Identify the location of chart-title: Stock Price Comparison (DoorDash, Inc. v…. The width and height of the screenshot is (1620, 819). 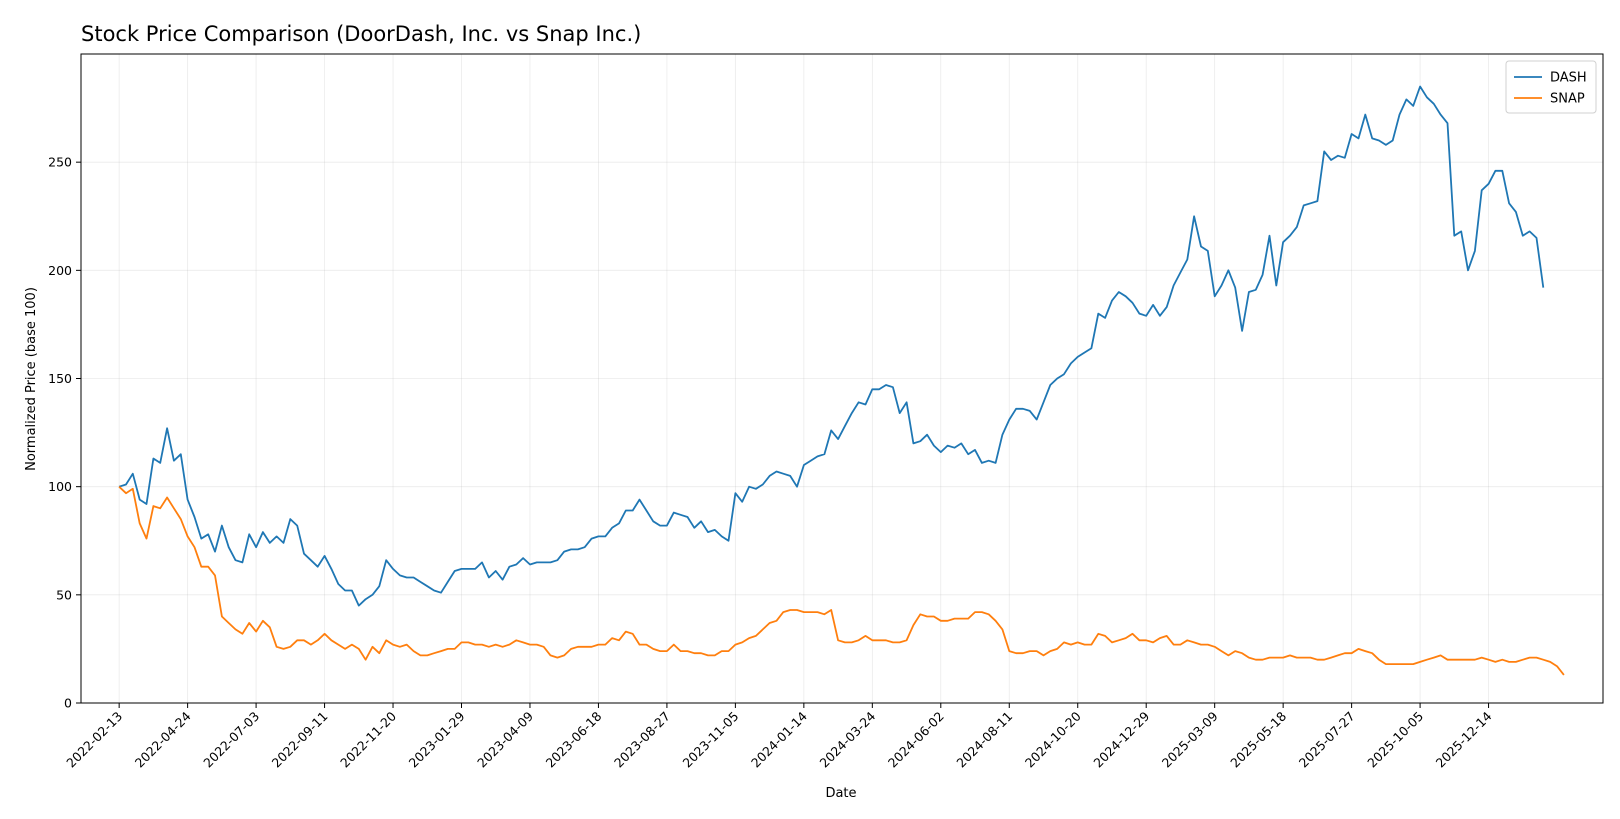
(361, 34).